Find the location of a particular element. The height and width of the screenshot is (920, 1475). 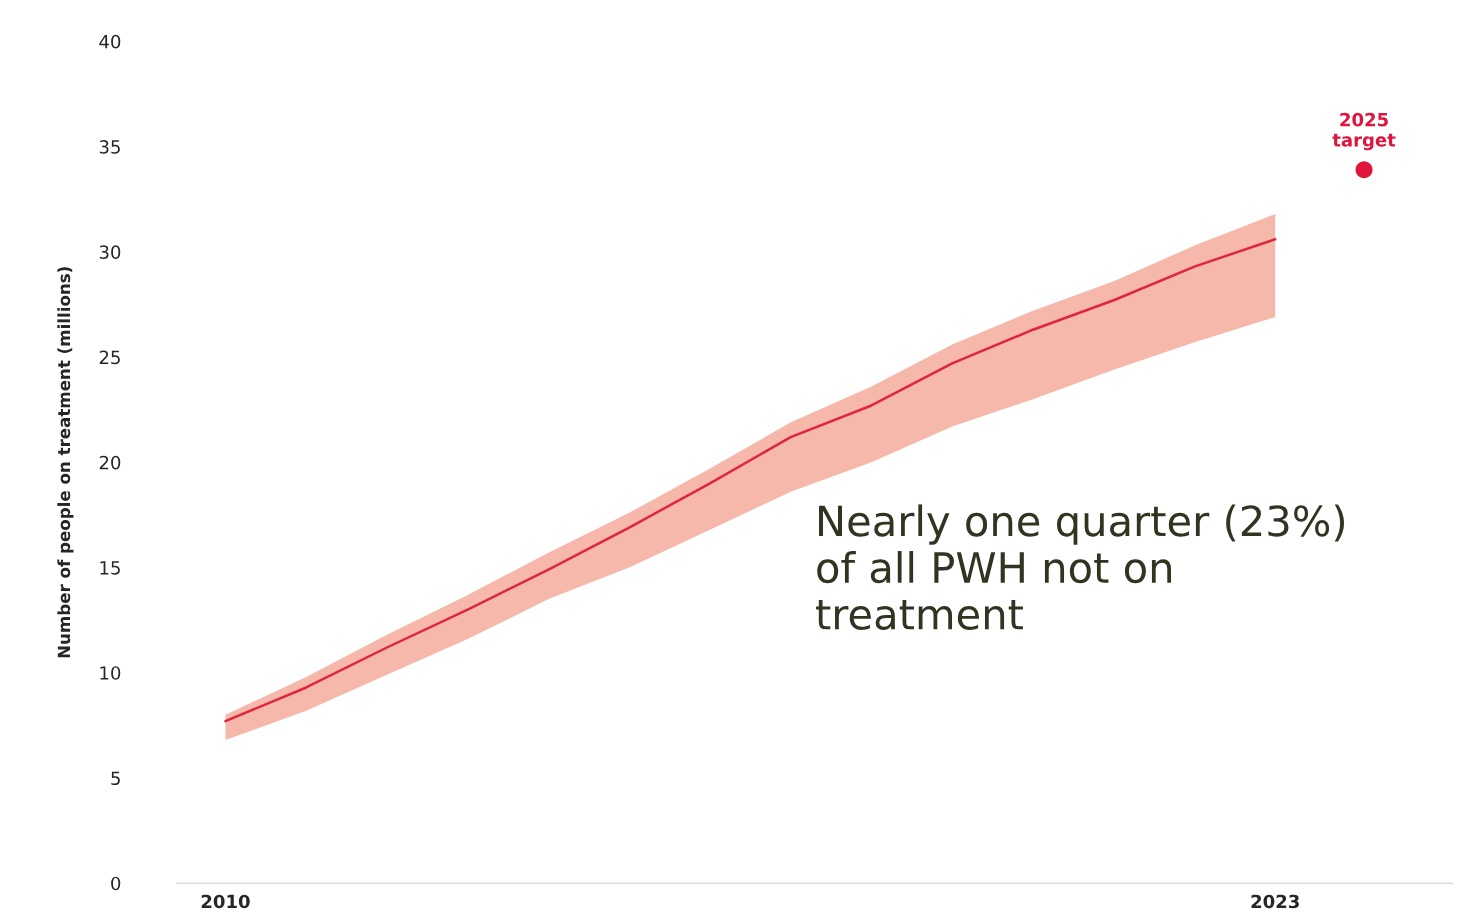

y-axis-title: Number of people on treatment (millions) is located at coordinates (65, 462).